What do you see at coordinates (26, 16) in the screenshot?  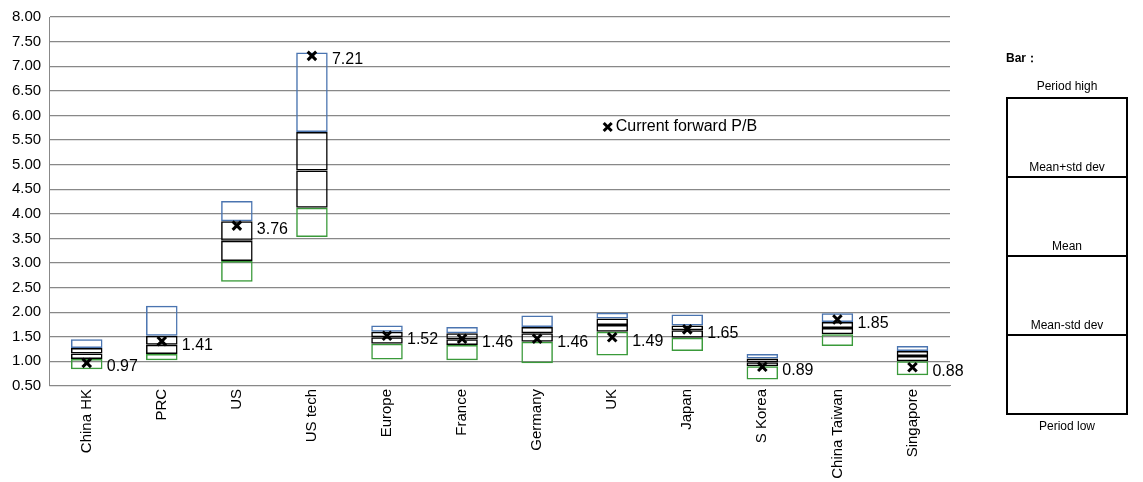 I see `y-tick-label: 8.00` at bounding box center [26, 16].